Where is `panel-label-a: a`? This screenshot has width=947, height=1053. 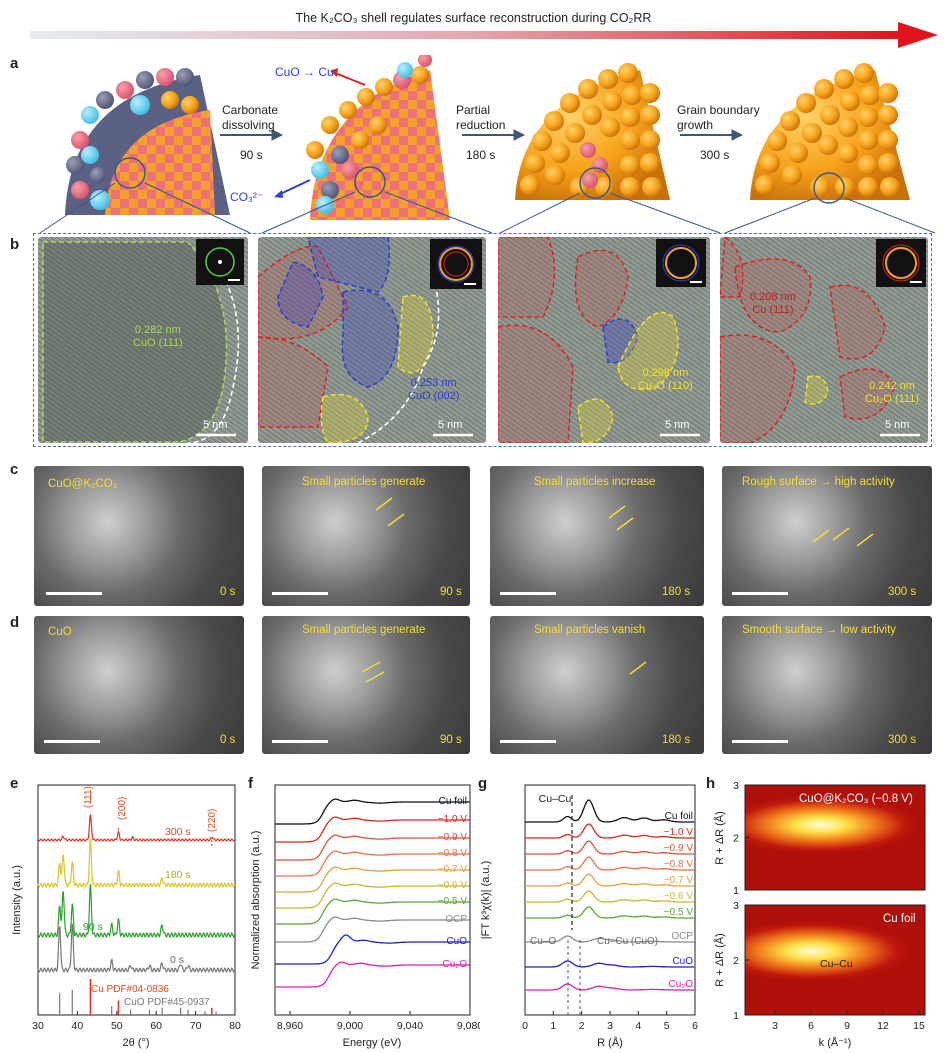
panel-label-a: a is located at coordinates (14, 63).